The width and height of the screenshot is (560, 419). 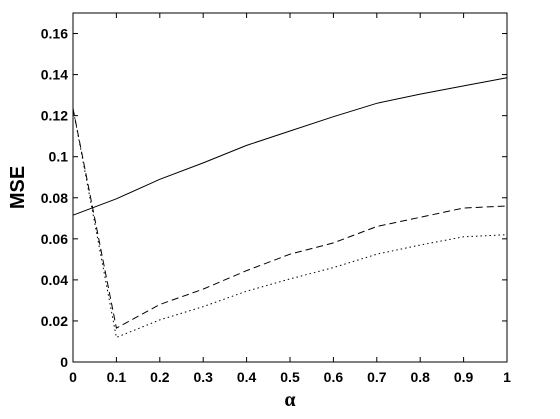 I want to click on x-tick-label: 0.2, so click(x=160, y=377).